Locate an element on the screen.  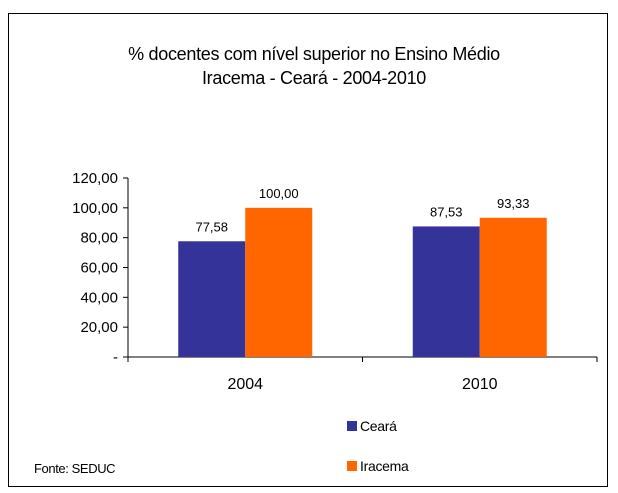
bar-cear-2010 is located at coordinates (446, 291).